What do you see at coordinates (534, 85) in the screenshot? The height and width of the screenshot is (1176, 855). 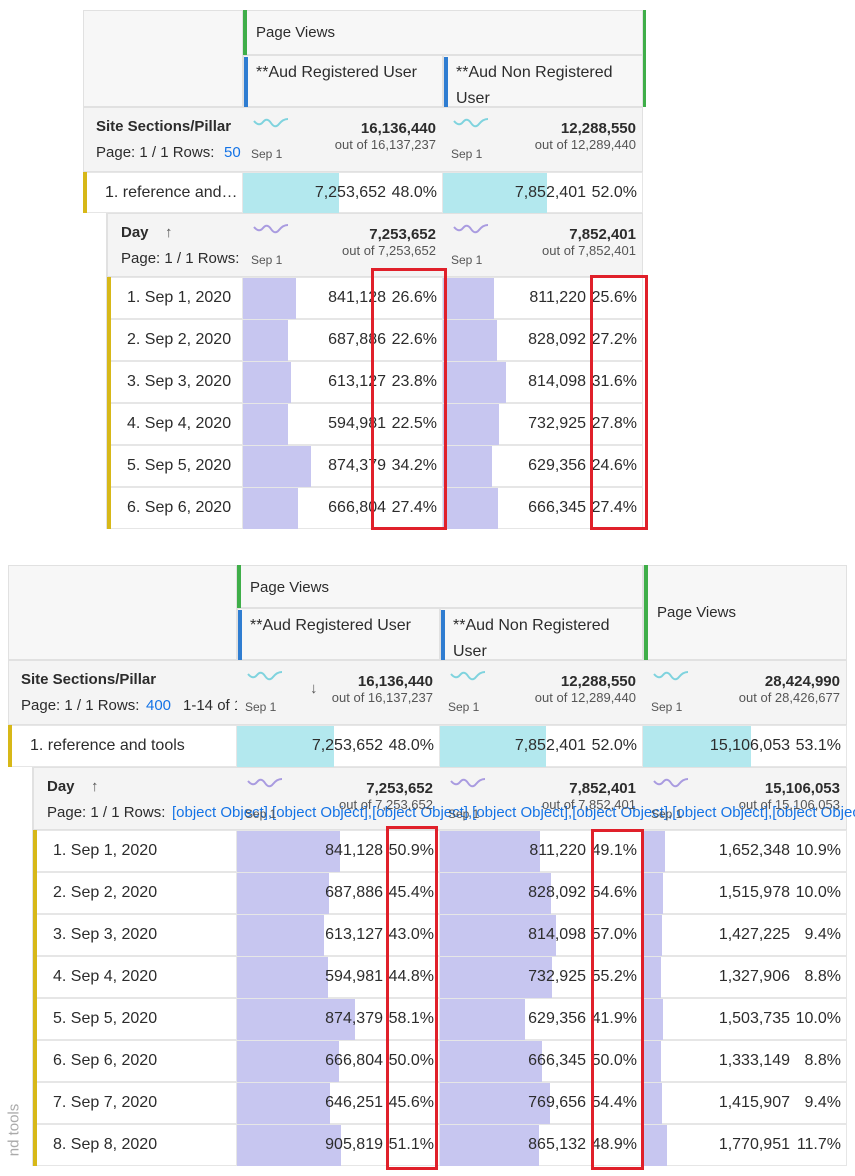 I see `segment-header: **Aud Non Registered User` at bounding box center [534, 85].